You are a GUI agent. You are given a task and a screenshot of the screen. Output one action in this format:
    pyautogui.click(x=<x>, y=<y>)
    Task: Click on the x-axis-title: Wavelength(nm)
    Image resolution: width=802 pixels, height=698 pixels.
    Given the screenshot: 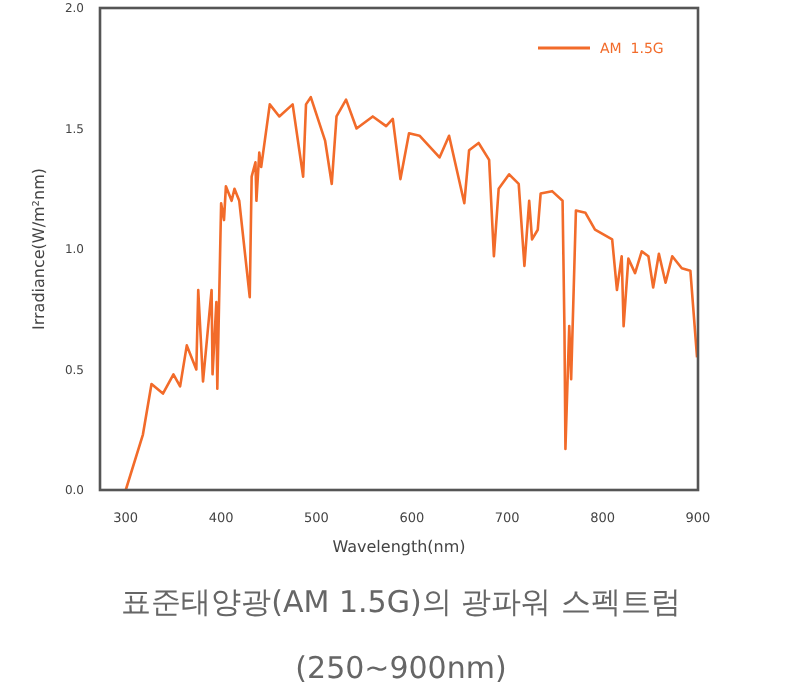 What is the action you would take?
    pyautogui.click(x=399, y=547)
    